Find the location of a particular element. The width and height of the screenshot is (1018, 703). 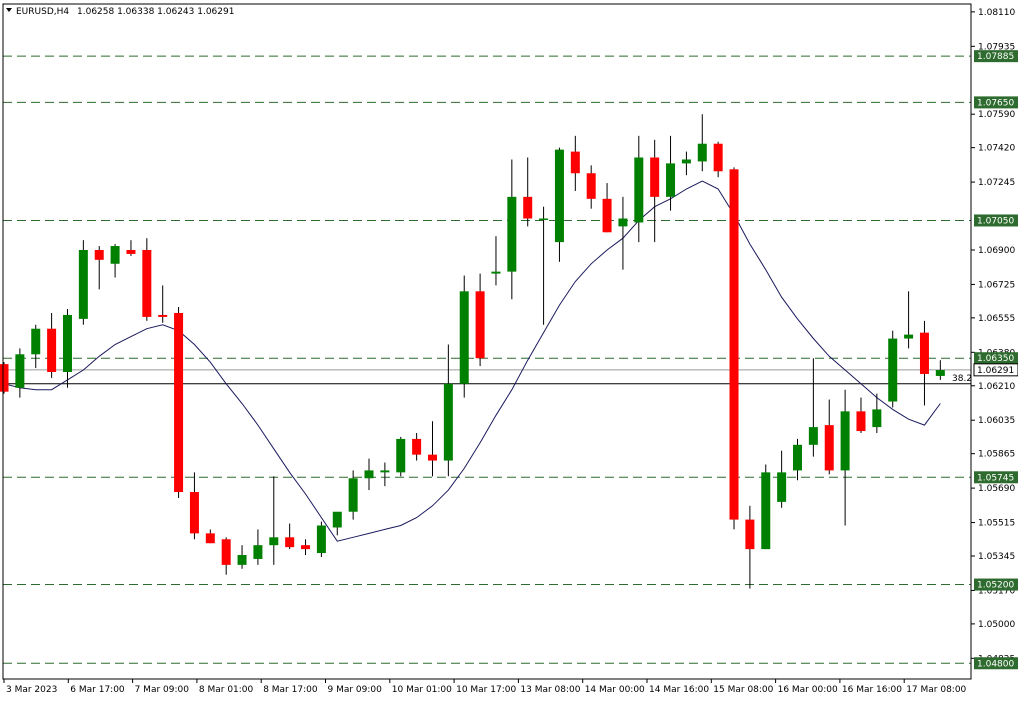

level-price-tag: 1.07885 is located at coordinates (996, 56).